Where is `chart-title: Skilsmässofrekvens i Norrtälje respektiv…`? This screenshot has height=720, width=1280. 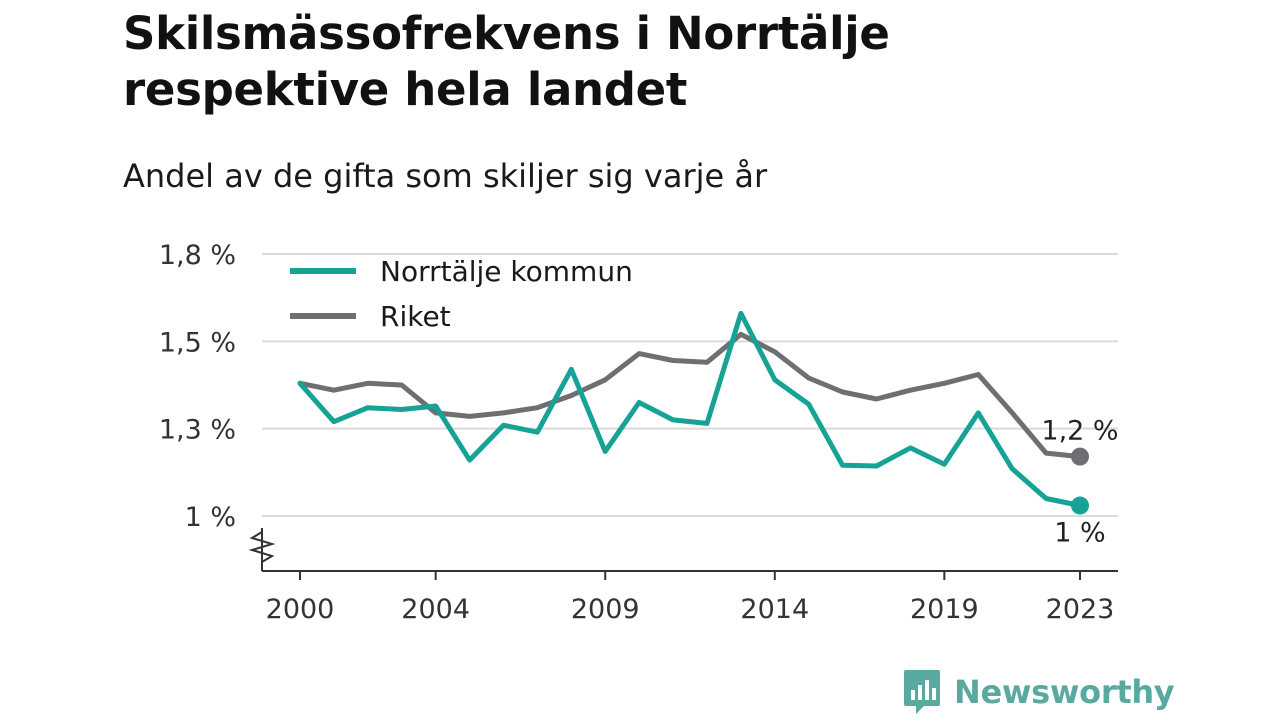
chart-title: Skilsmässofrekvens i Norrtälje respektiv… is located at coordinates (673, 62).